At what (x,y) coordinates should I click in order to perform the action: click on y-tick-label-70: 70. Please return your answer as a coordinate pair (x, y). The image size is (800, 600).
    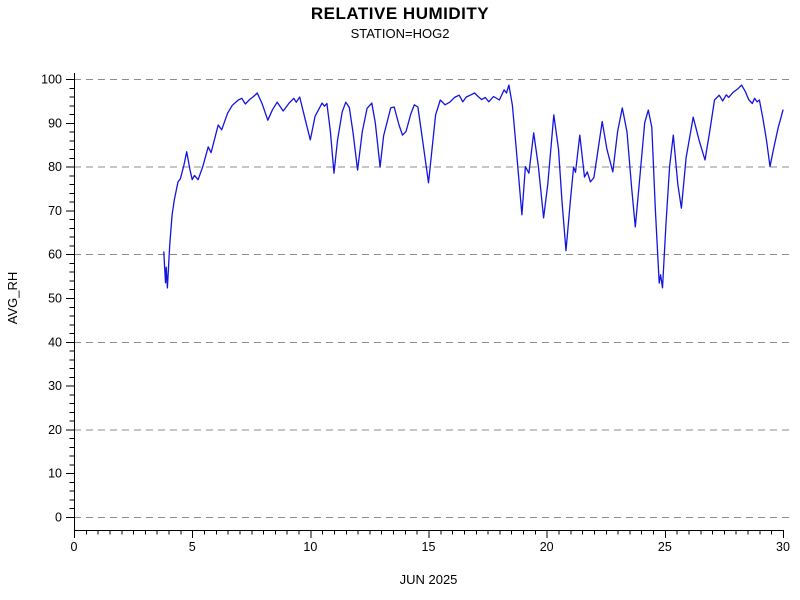
    Looking at the image, I should click on (55, 211).